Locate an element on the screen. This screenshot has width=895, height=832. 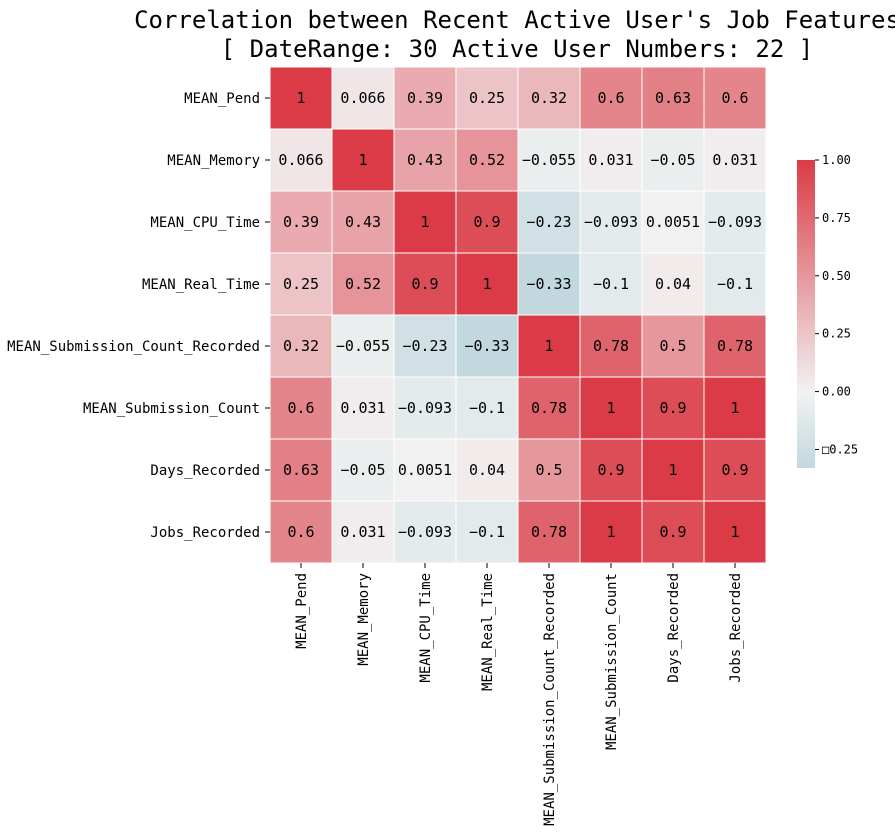
heatmap-cell-label-r1-c3: 0.52 is located at coordinates (487, 160).